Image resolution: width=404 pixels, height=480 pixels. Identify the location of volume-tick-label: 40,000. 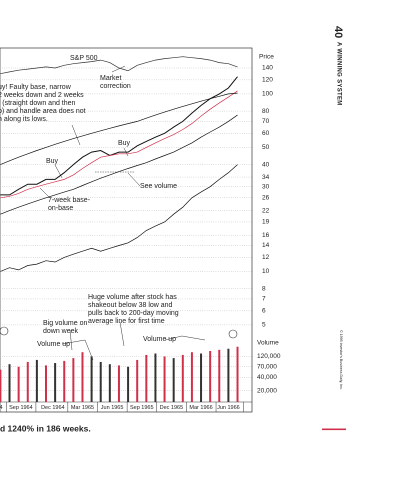
(267, 377).